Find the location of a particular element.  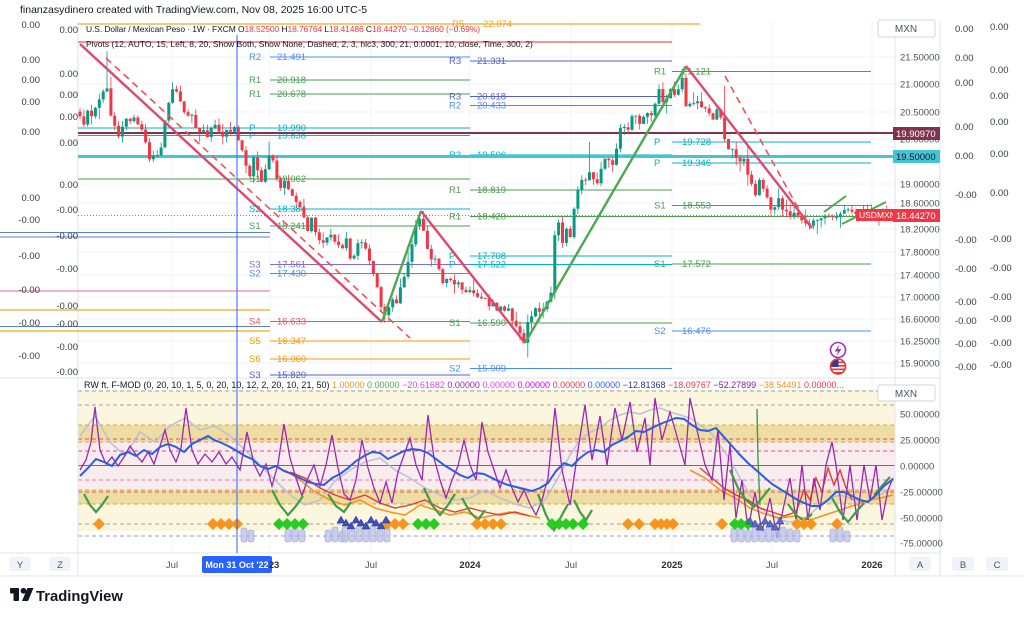

svg-text: C is located at coordinates (997, 565).